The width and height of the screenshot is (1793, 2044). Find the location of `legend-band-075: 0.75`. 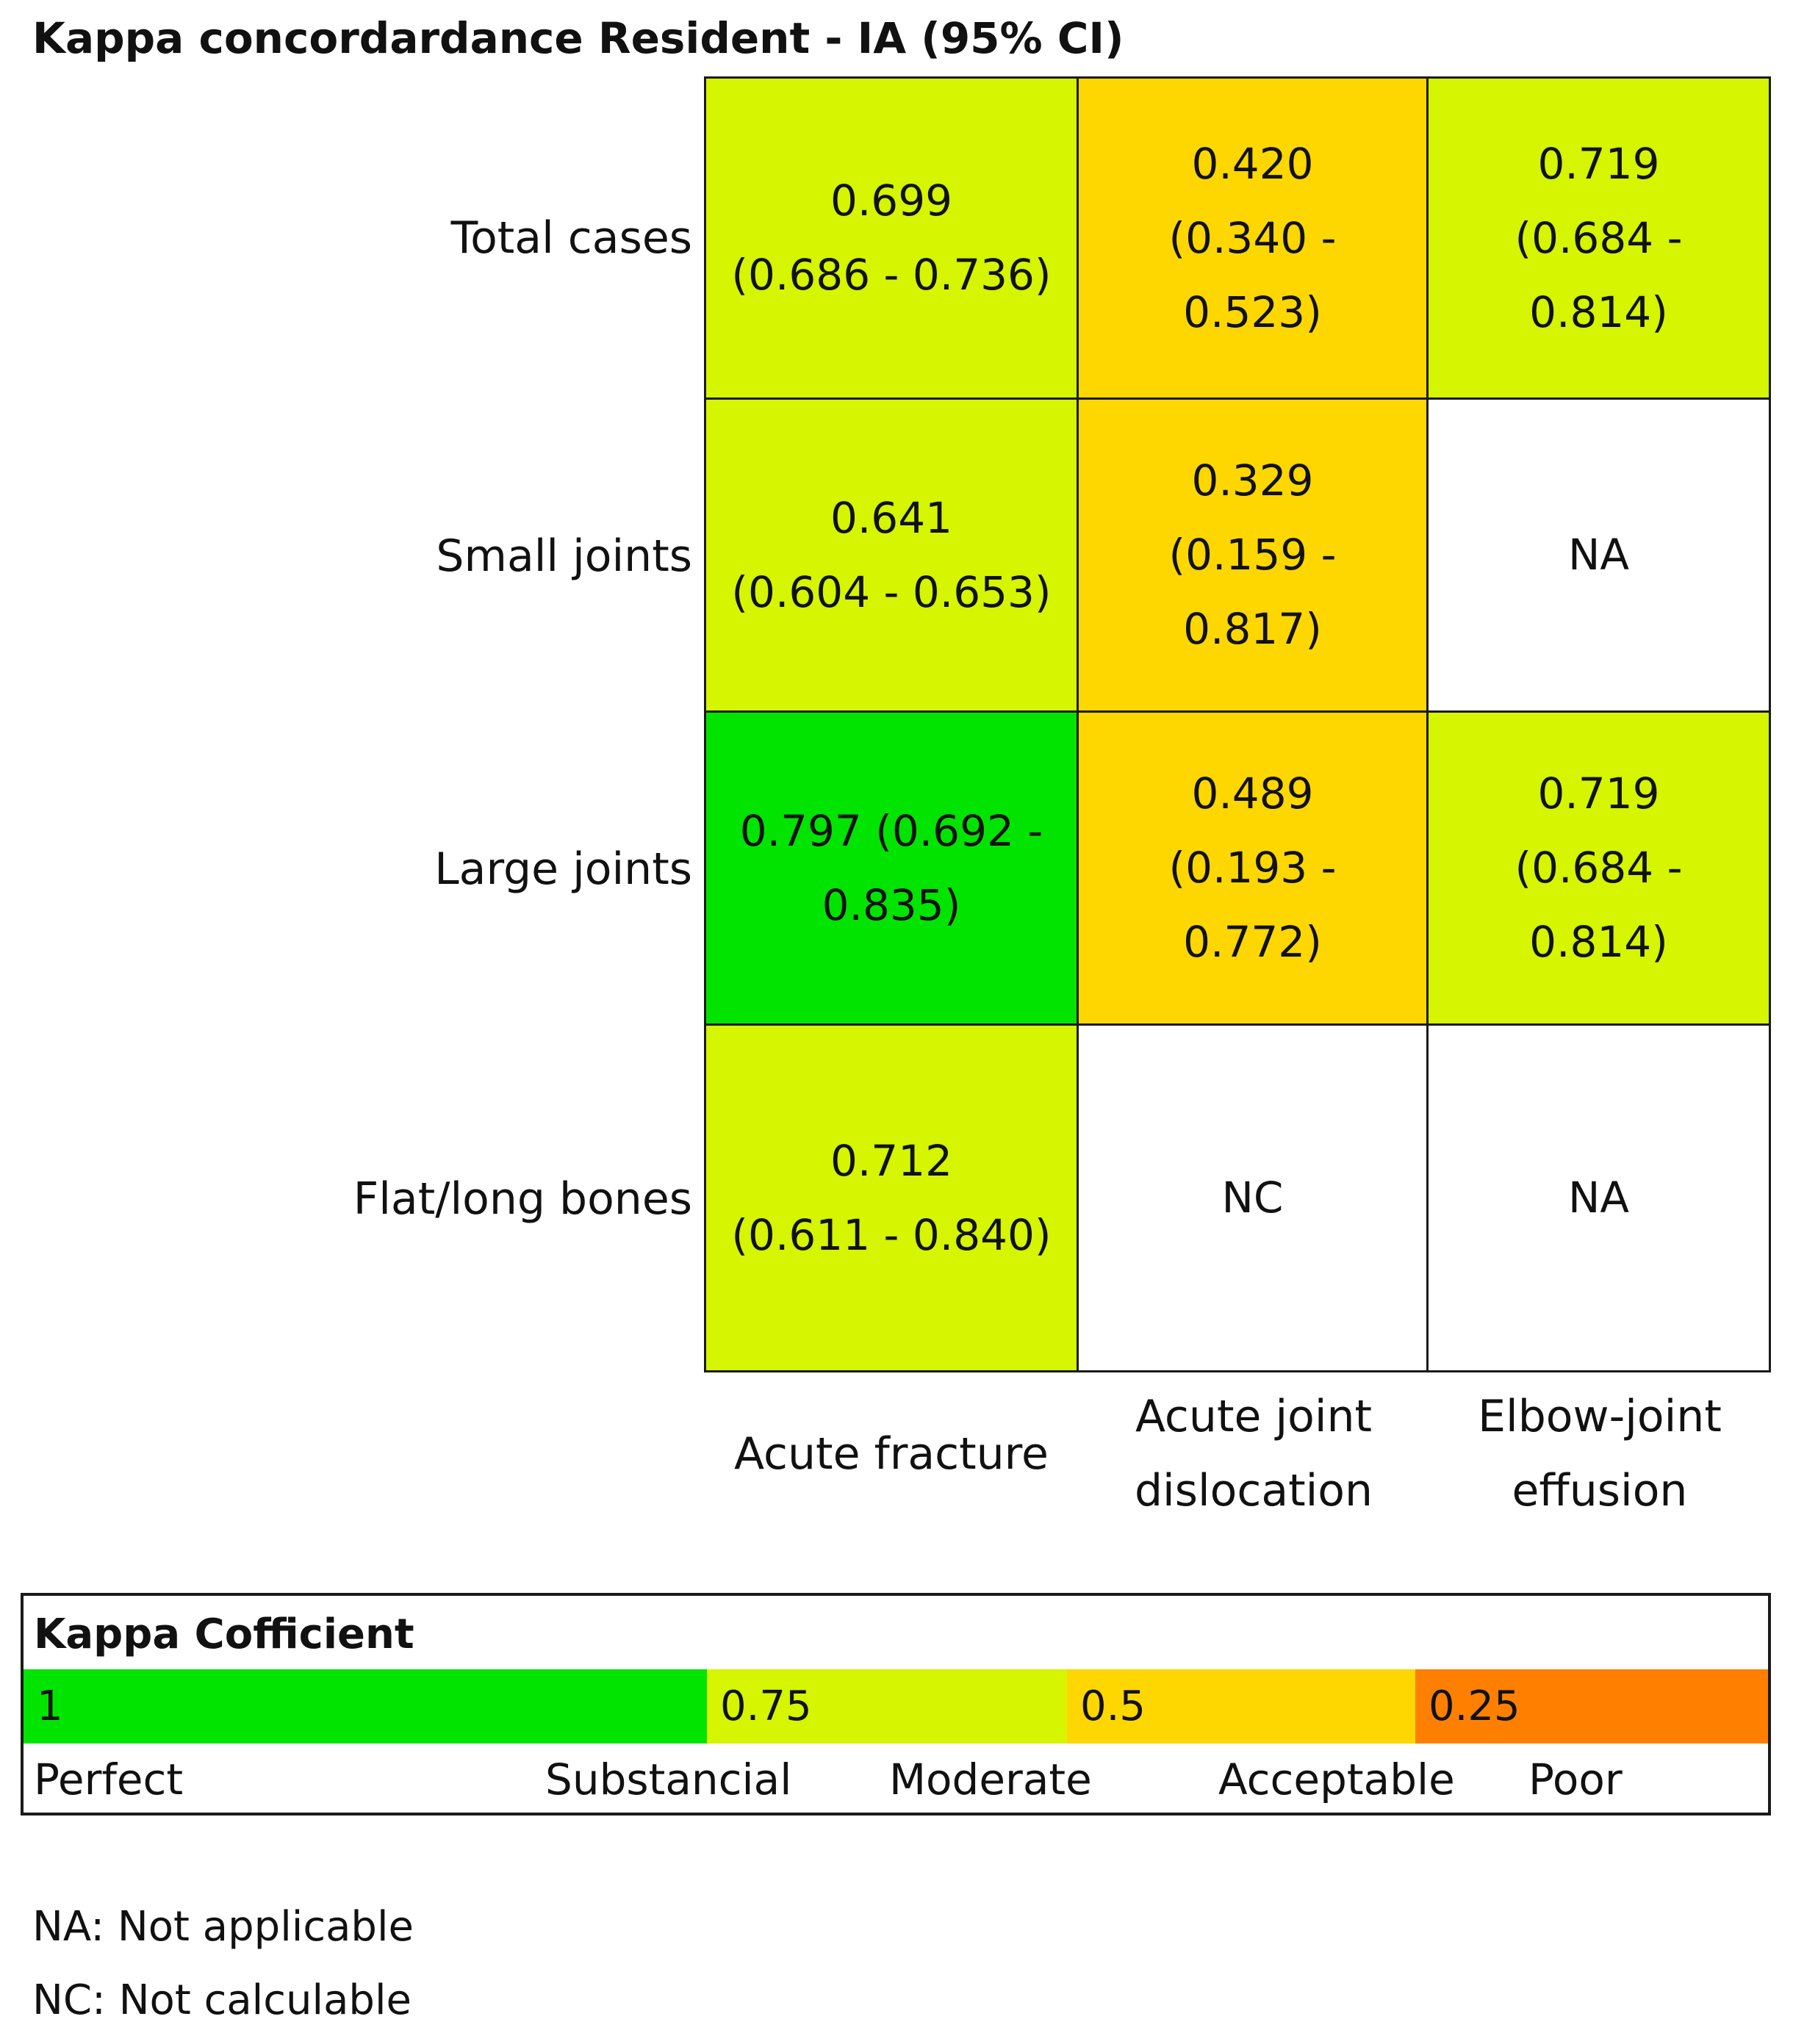

legend-band-075: 0.75 is located at coordinates (887, 1706).